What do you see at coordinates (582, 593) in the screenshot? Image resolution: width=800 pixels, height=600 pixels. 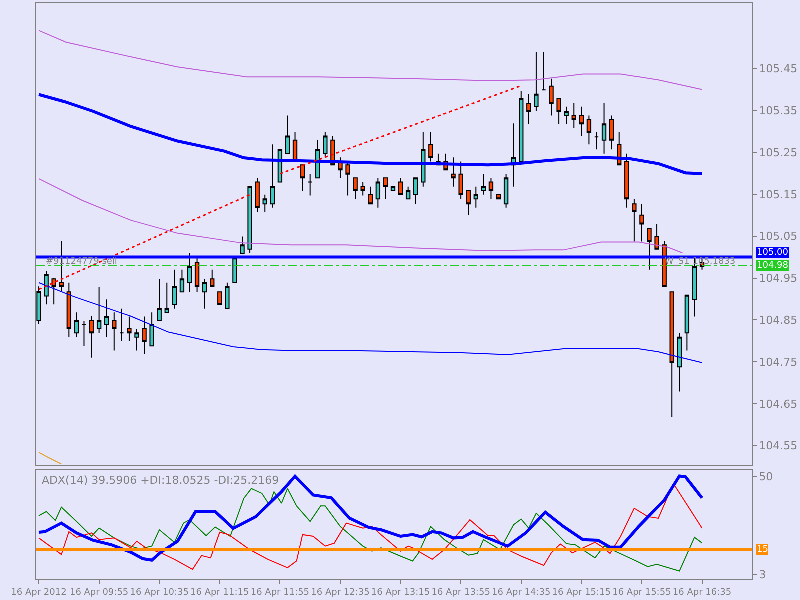 I see `x-tick-label: 16 Apr 15:15` at bounding box center [582, 593].